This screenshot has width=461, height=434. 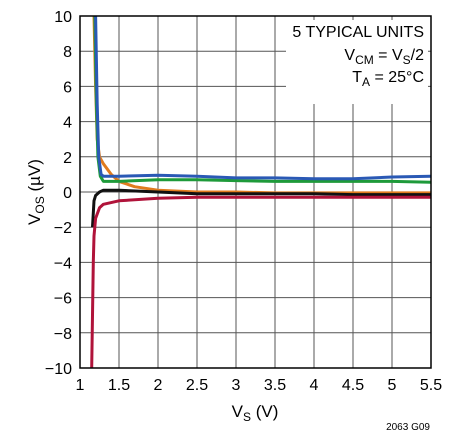 What do you see at coordinates (58, 369) in the screenshot?
I see `y-tick-label: −10` at bounding box center [58, 369].